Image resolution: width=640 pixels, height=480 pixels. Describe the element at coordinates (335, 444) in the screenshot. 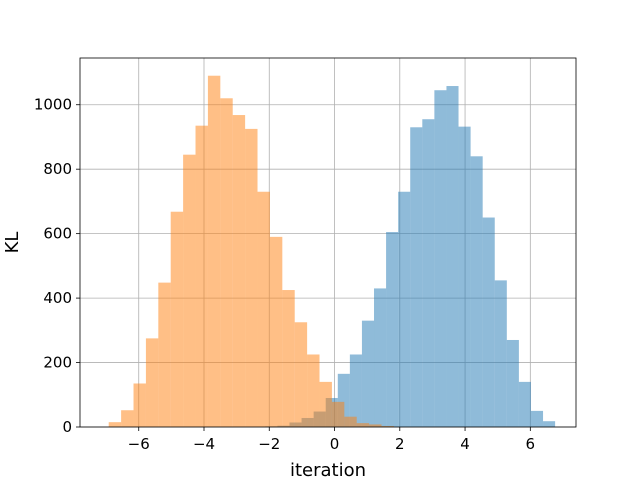

I see `x-tick-label: 0` at that location.